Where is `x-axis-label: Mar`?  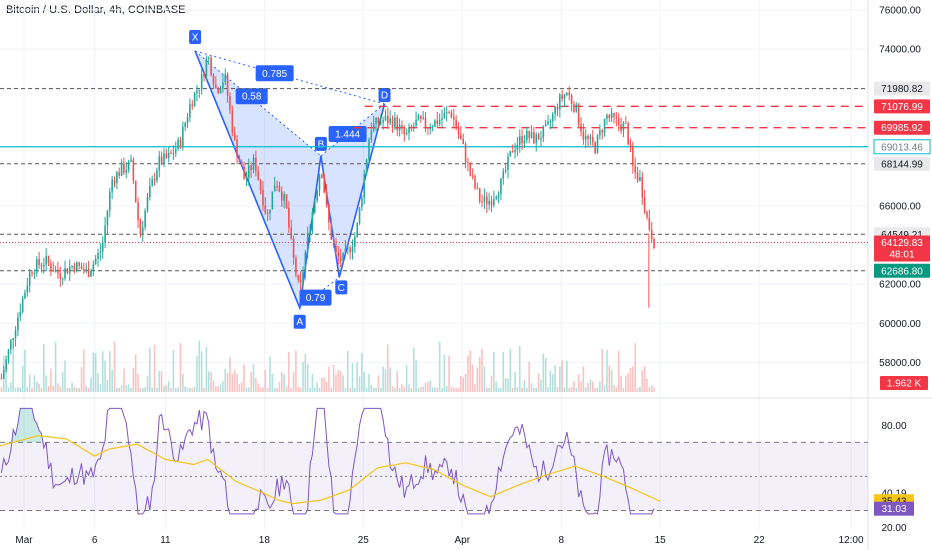
x-axis-label: Mar is located at coordinates (24, 540).